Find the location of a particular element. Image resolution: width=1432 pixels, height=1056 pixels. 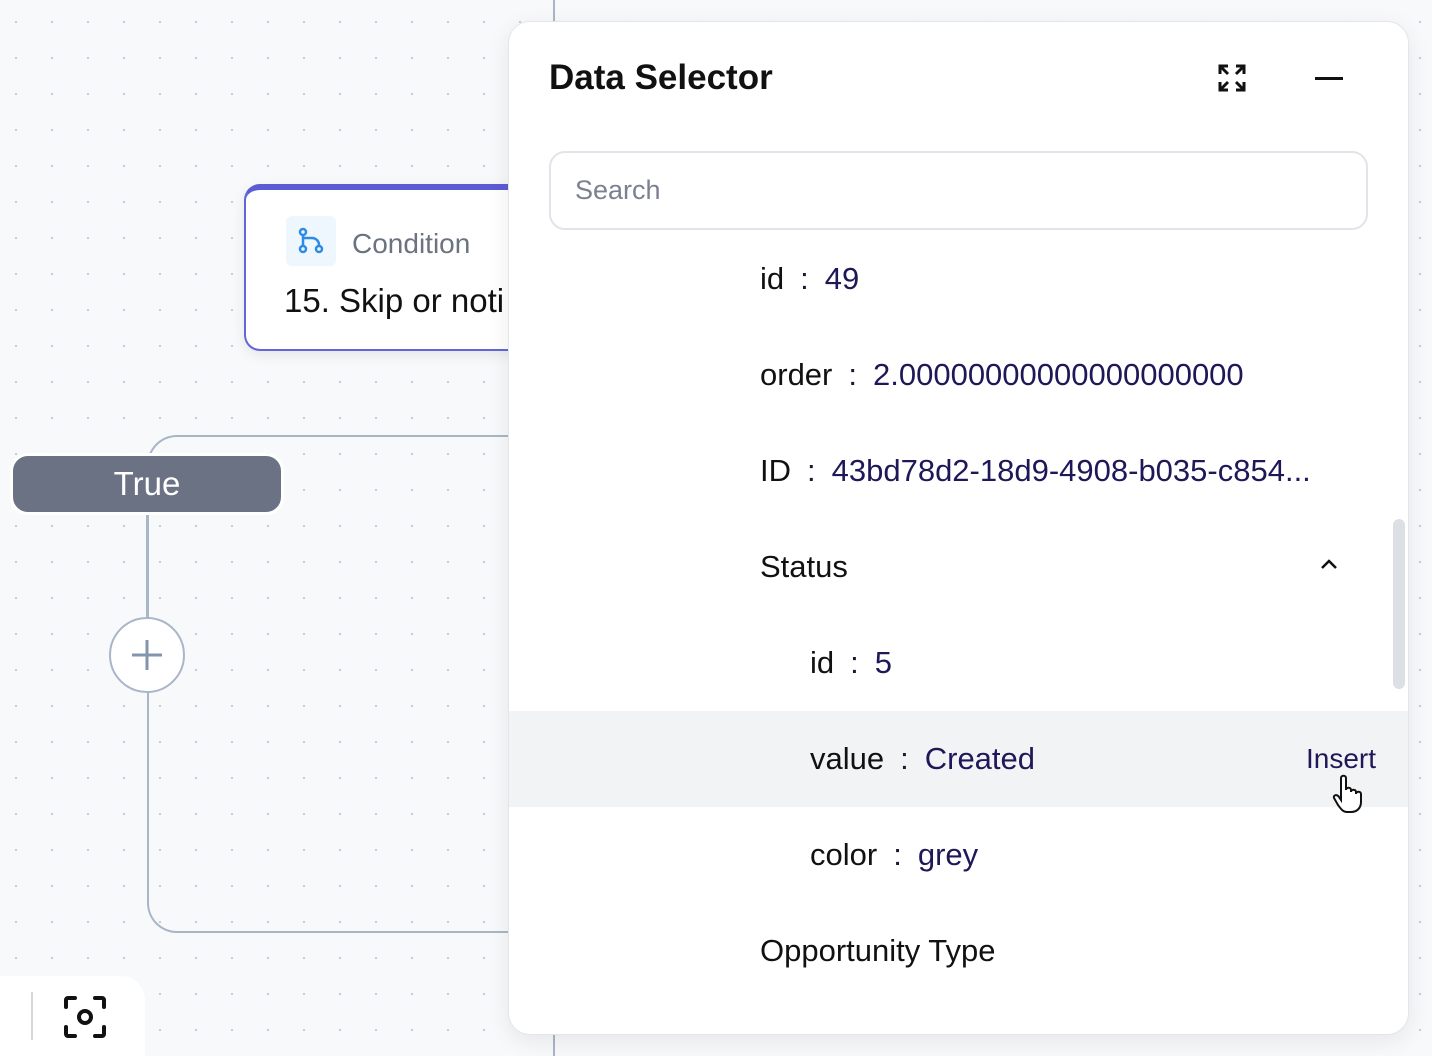

focus-icon is located at coordinates (85, 1017).